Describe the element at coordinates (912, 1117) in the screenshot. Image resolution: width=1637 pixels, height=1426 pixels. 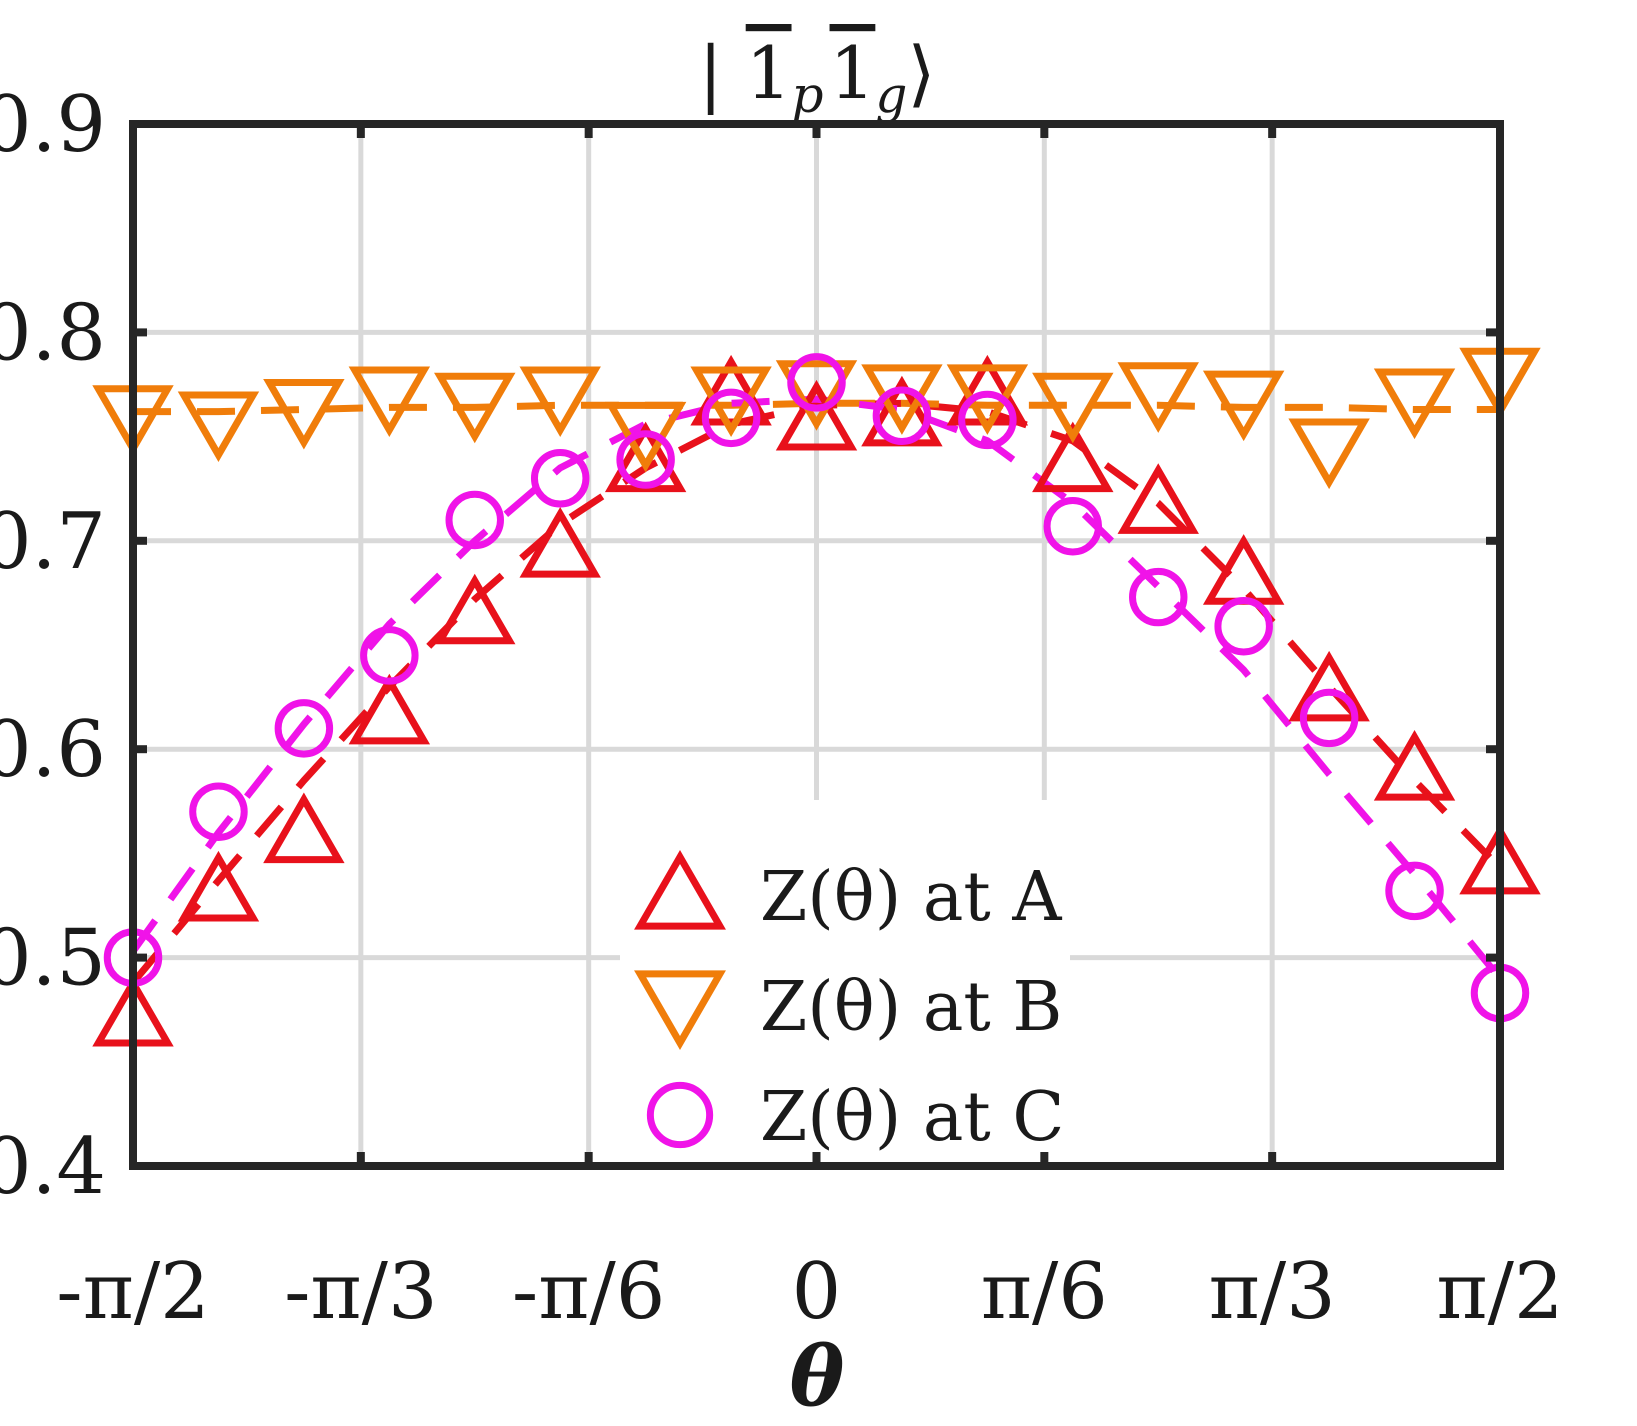
I see `legend-label-series-3: Z(θ) at C` at that location.